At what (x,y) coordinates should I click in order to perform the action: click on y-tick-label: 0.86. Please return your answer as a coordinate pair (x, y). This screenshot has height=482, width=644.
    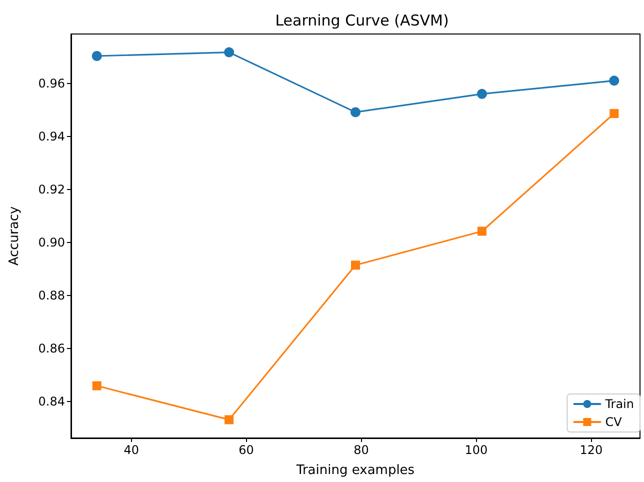
    Looking at the image, I should click on (51, 349).